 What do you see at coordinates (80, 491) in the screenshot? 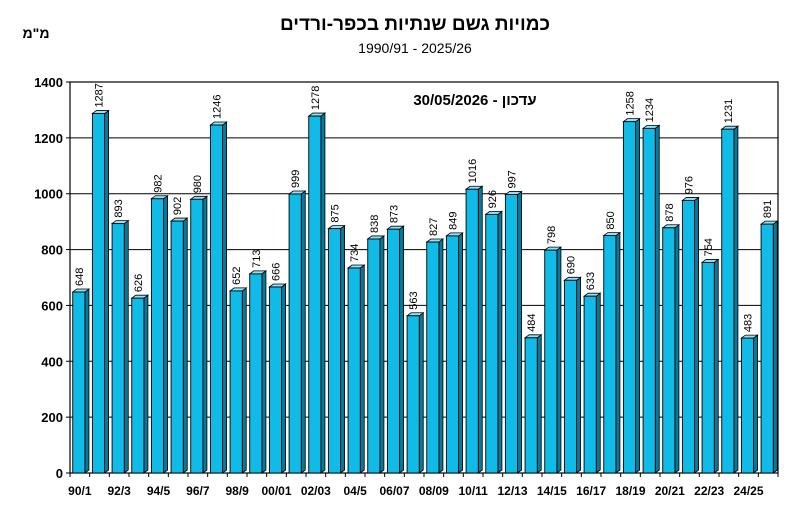
I see `x-tick-label: 90/1` at bounding box center [80, 491].